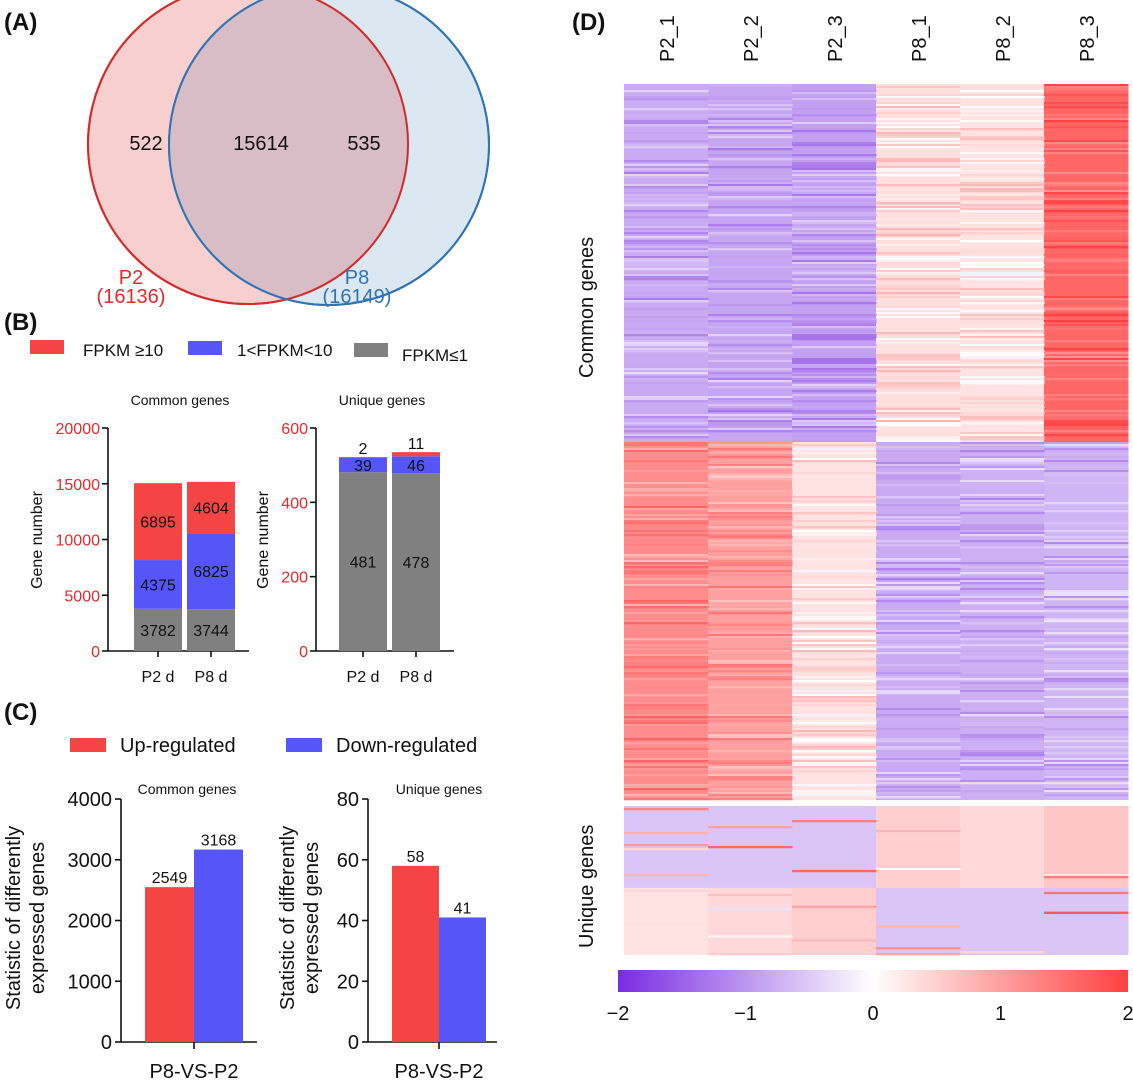 The image size is (1133, 1083). I want to click on legend-c-swatch-up, so click(88, 745).